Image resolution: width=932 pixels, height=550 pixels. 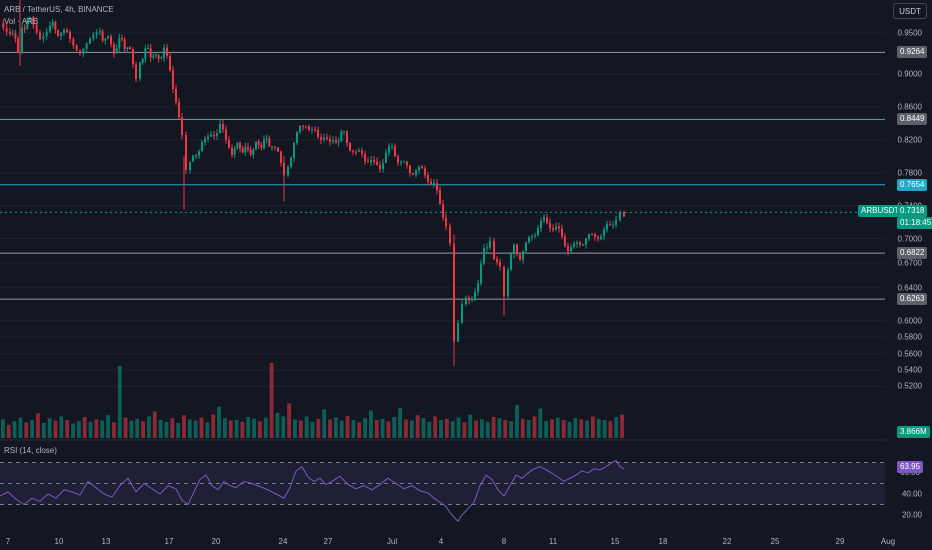 I want to click on symbol-legend: ARB / TetherUS, 4h, BINANCE, so click(x=59, y=9).